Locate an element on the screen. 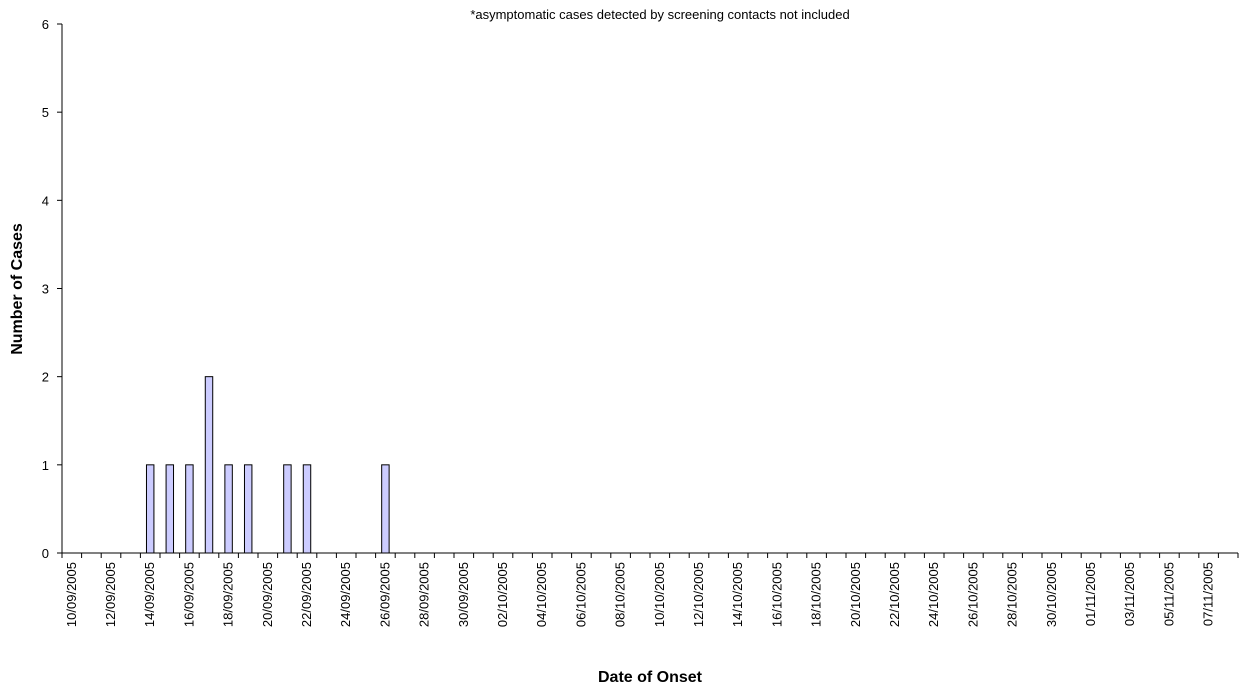  y-tick-label: 4 is located at coordinates (45, 200).